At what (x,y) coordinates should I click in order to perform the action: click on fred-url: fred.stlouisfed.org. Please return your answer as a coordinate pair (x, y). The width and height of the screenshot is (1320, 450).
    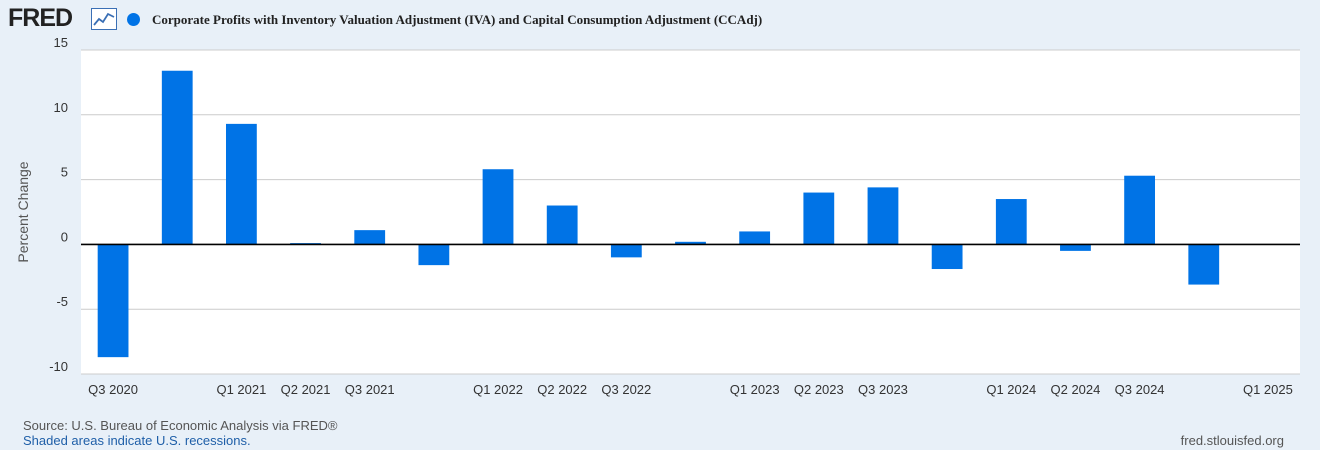
    Looking at the image, I should click on (1232, 440).